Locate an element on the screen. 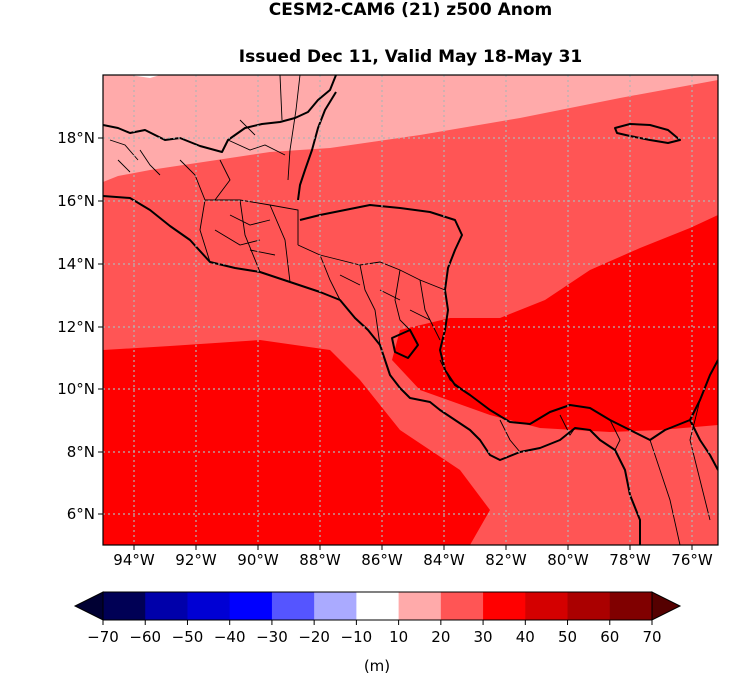  lon-label-80w: 80°W is located at coordinates (568, 560).